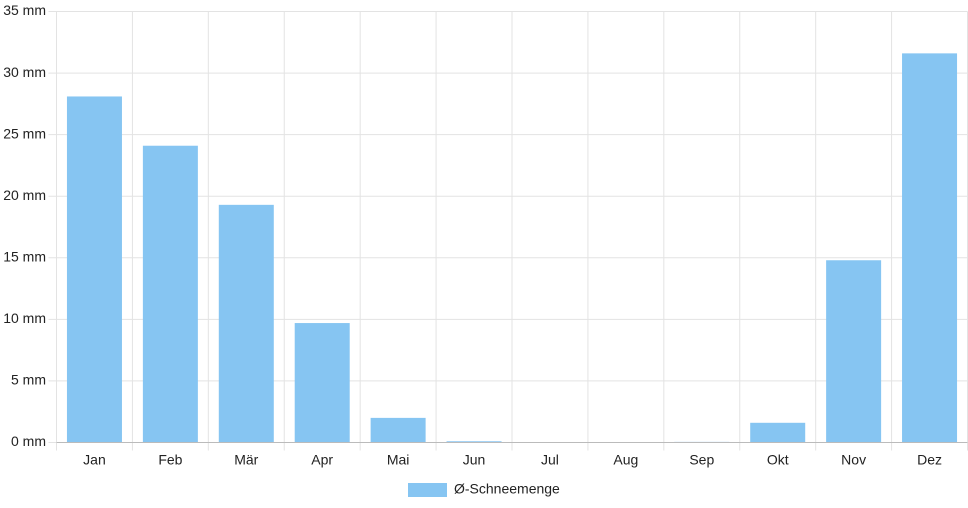 This screenshot has height=508, width=968. I want to click on x-tick-label: Okt, so click(778, 460).